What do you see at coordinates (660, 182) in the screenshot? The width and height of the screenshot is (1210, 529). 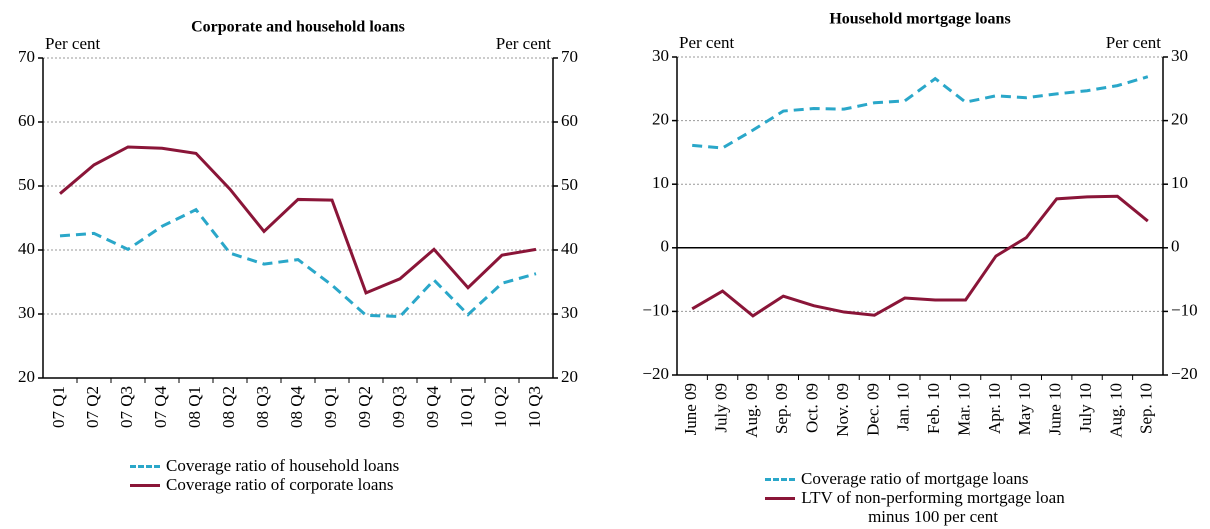 I see `y-tick-label: 10` at bounding box center [660, 182].